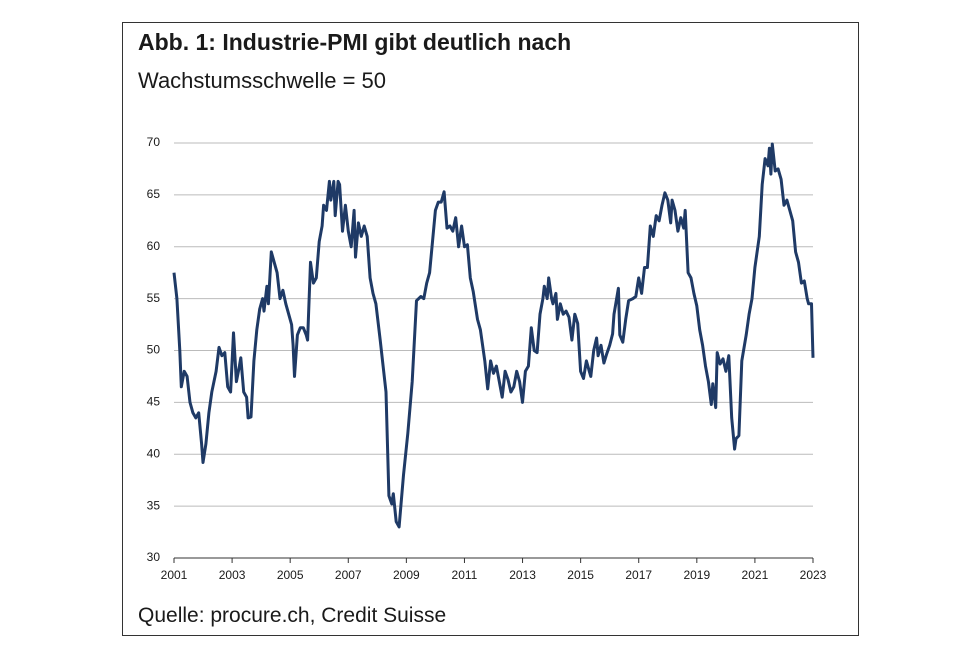  What do you see at coordinates (232, 575) in the screenshot?
I see `x-tick-label: 2003` at bounding box center [232, 575].